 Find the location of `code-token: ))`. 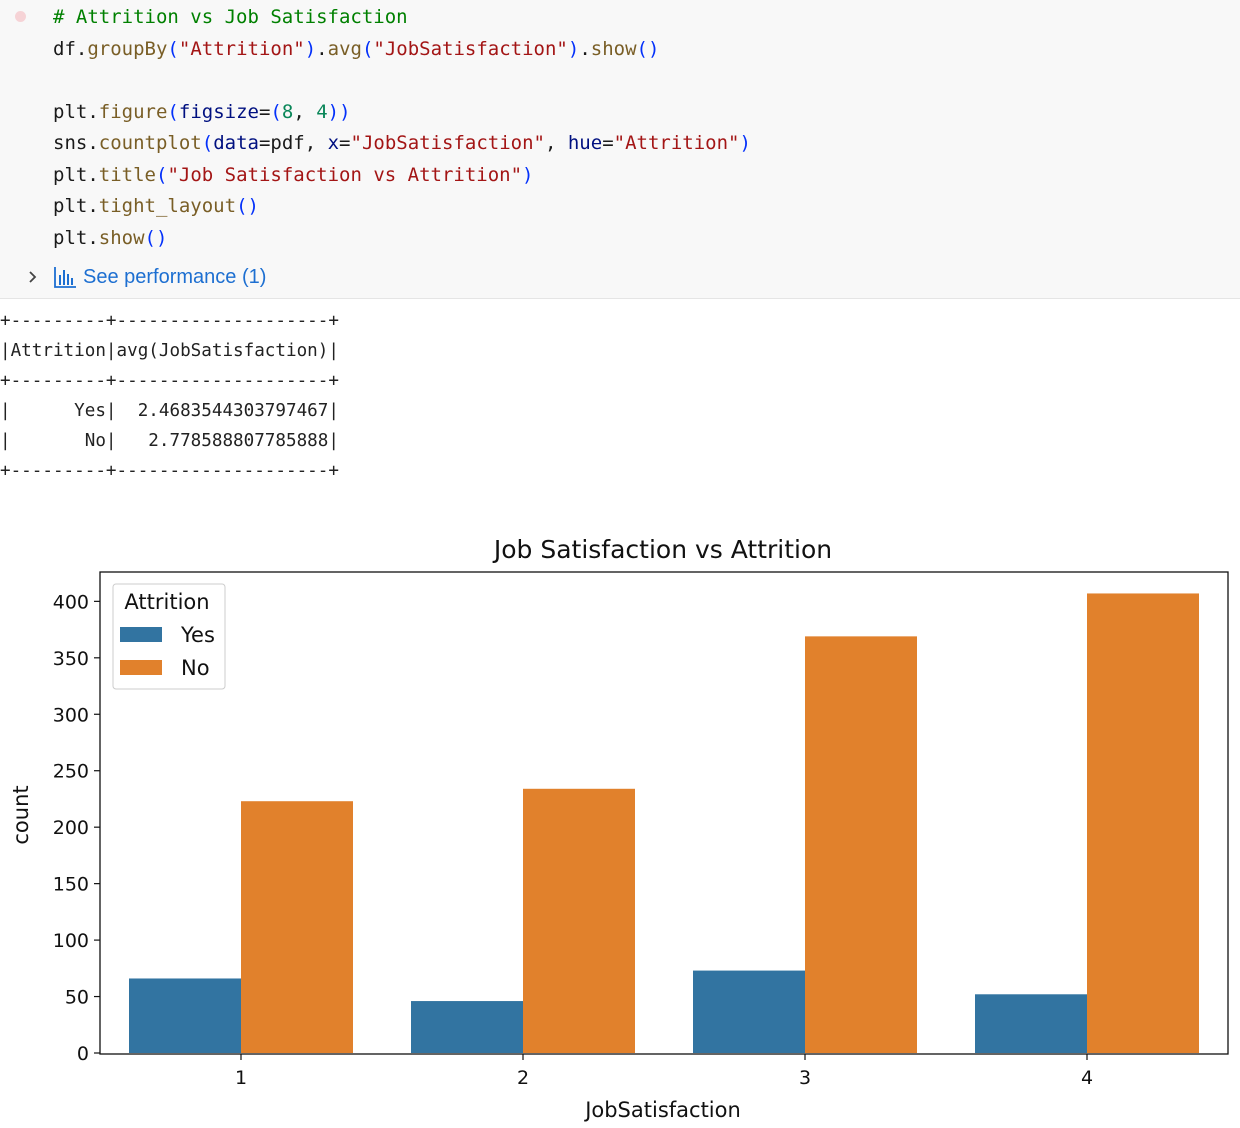

code-token: )) is located at coordinates (339, 111).